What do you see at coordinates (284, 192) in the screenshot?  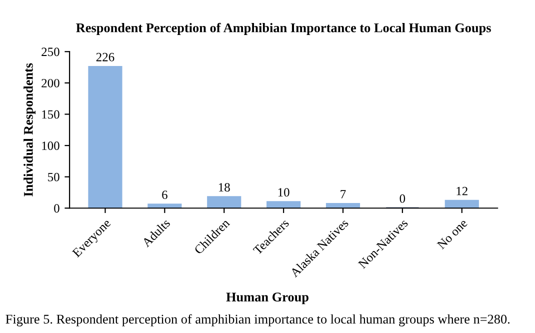 I see `data-label: 10` at bounding box center [284, 192].